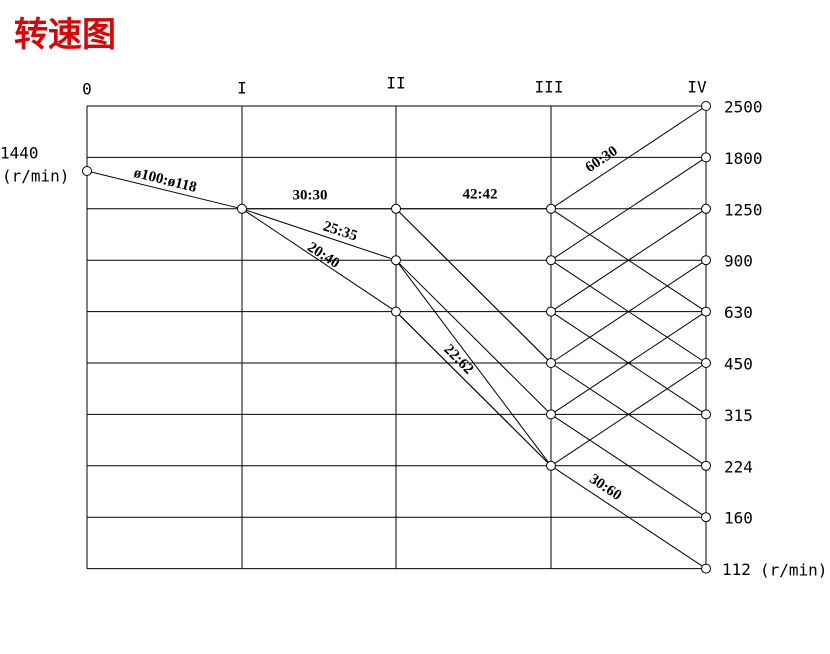 The height and width of the screenshot is (654, 830). What do you see at coordinates (738, 518) in the screenshot?
I see `output-speed: 160` at bounding box center [738, 518].